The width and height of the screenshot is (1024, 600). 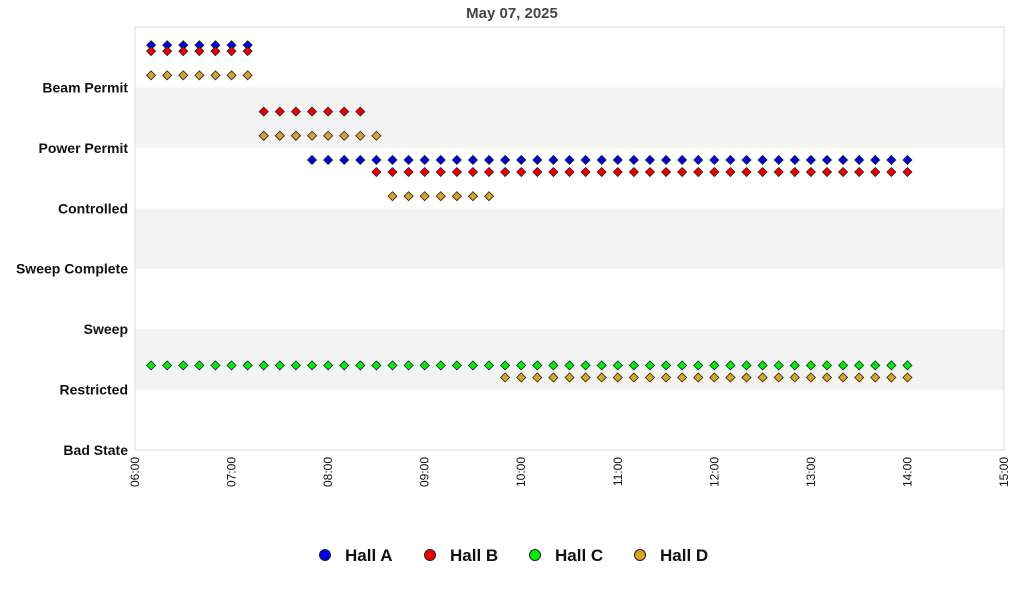 I want to click on legend-marker-hall-b, so click(x=430, y=555).